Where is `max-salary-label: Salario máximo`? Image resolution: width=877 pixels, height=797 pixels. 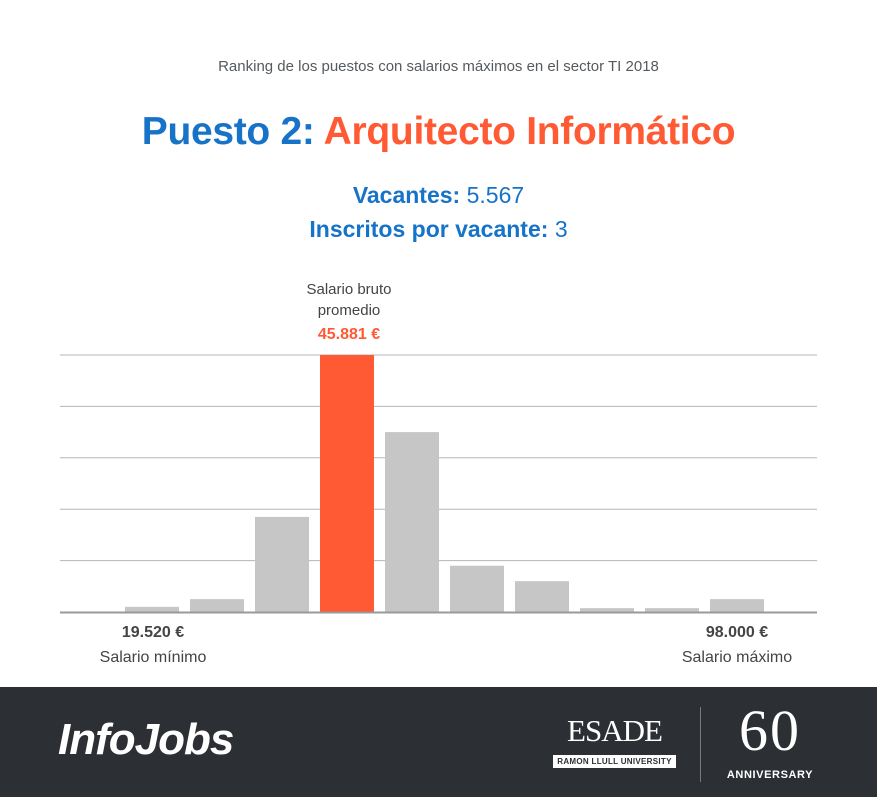
max-salary-label: Salario máximo is located at coordinates (737, 657).